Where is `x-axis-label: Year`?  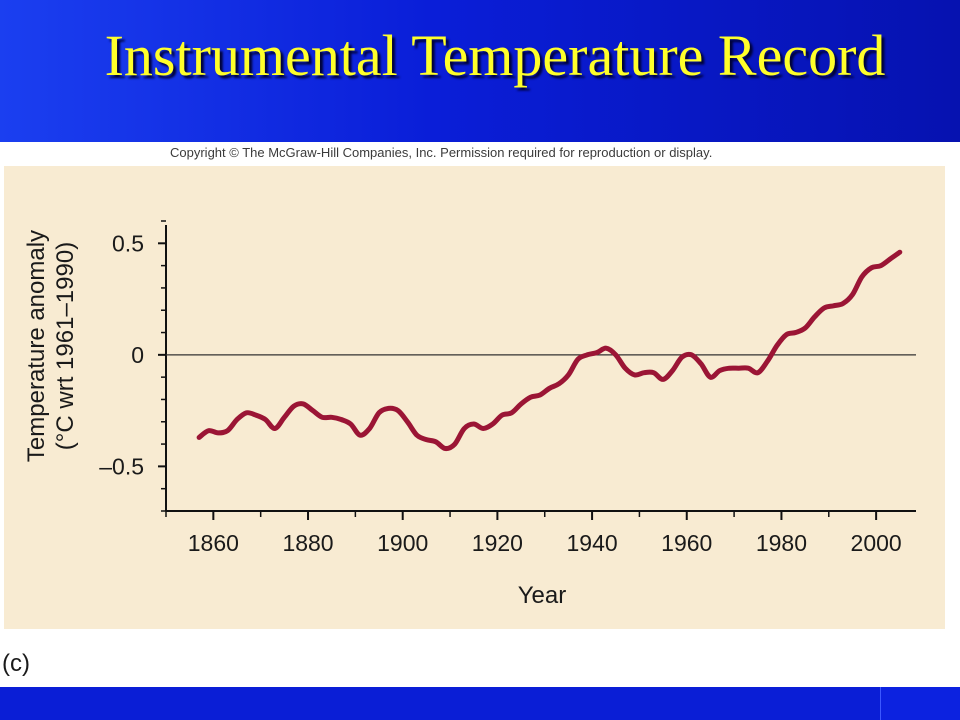 x-axis-label: Year is located at coordinates (542, 595).